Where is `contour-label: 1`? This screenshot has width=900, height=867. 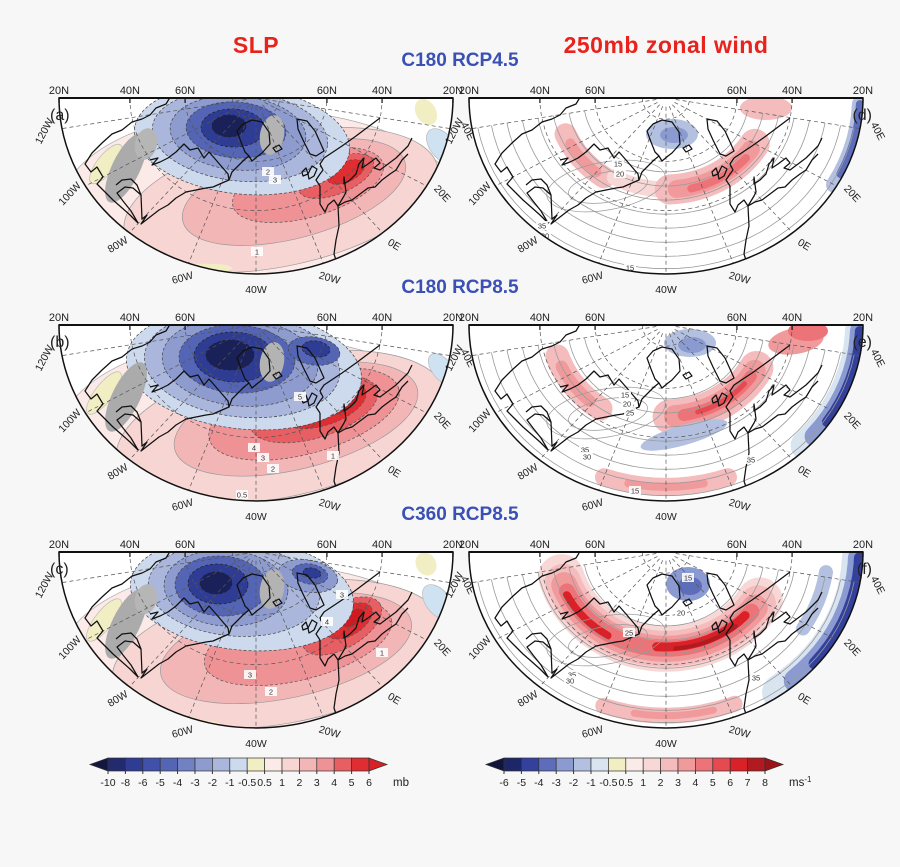 contour-label: 1 is located at coordinates (257, 252).